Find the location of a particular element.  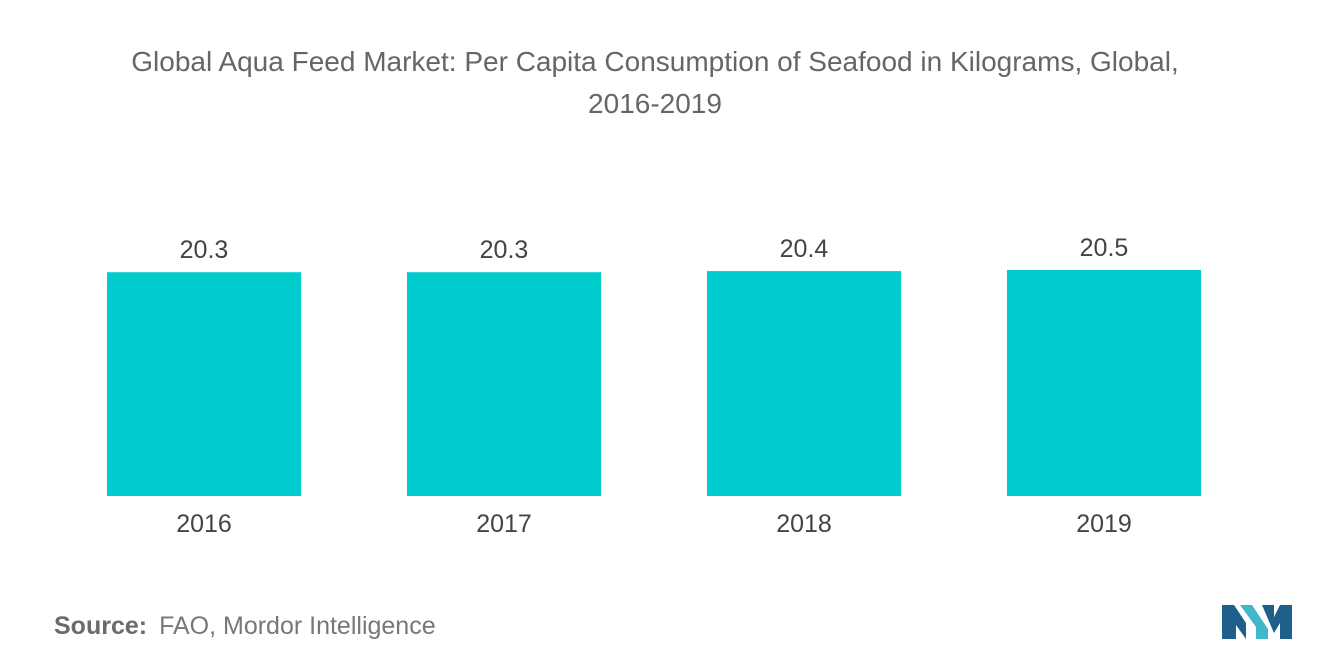

chart-title-line-2: 2016-2019 is located at coordinates (655, 103).